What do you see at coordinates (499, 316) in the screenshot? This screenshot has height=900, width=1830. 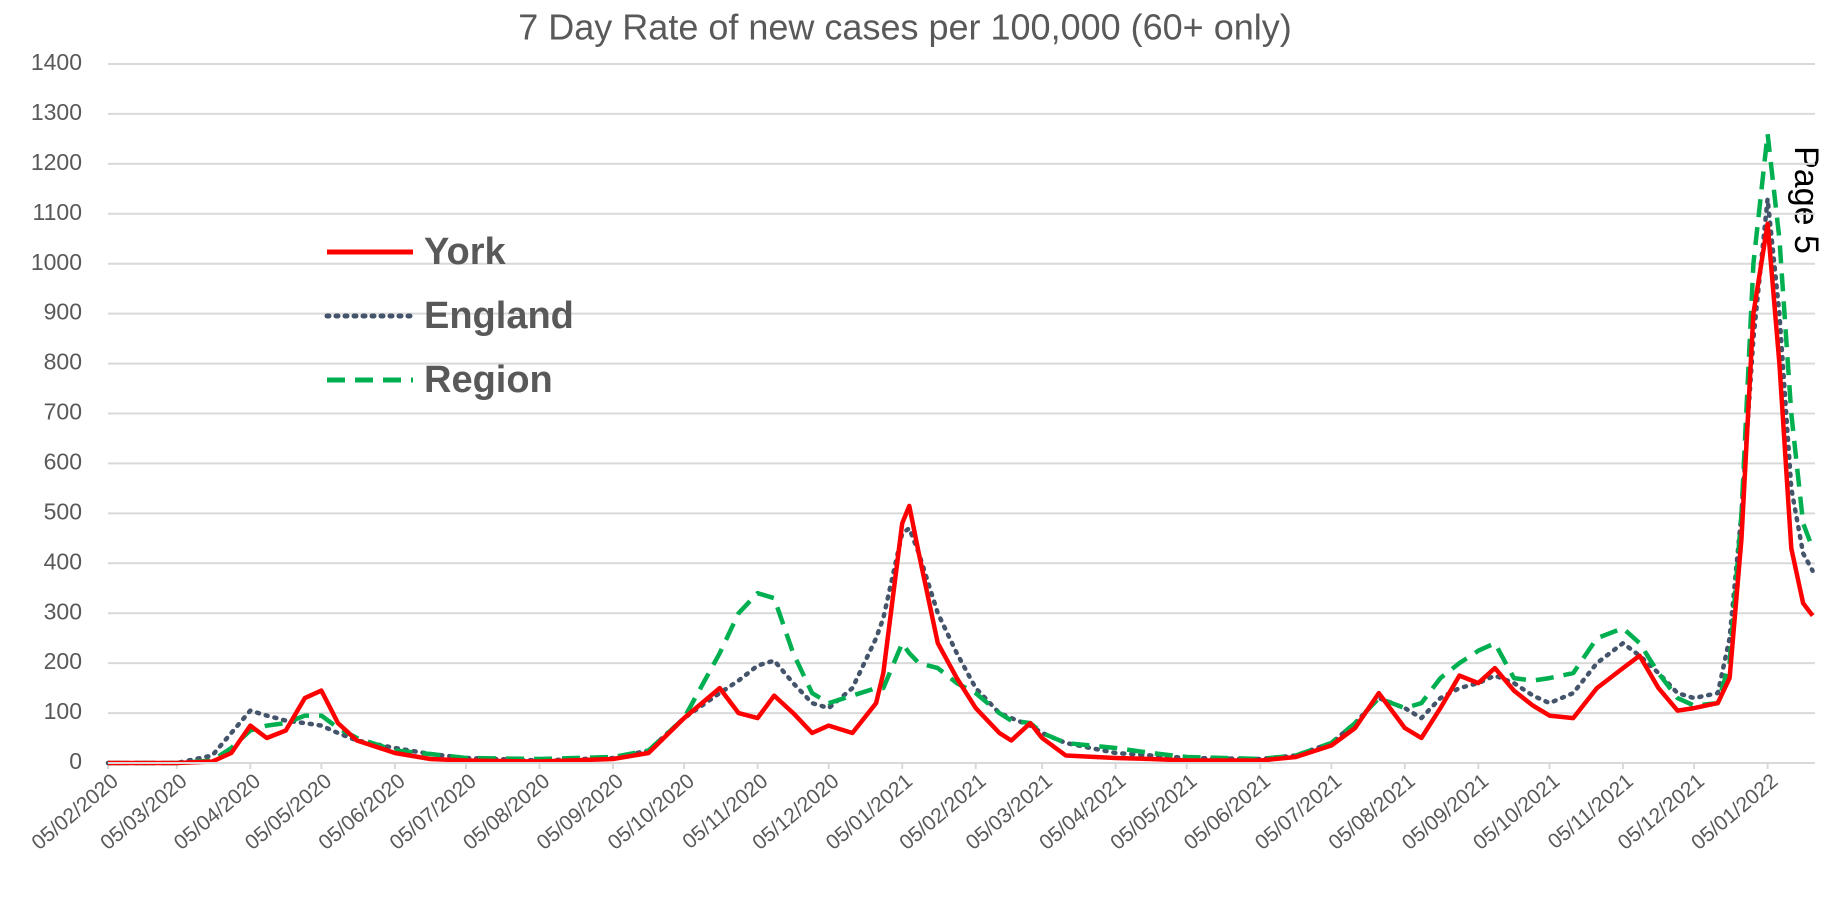 I see `legend-label: England` at bounding box center [499, 316].